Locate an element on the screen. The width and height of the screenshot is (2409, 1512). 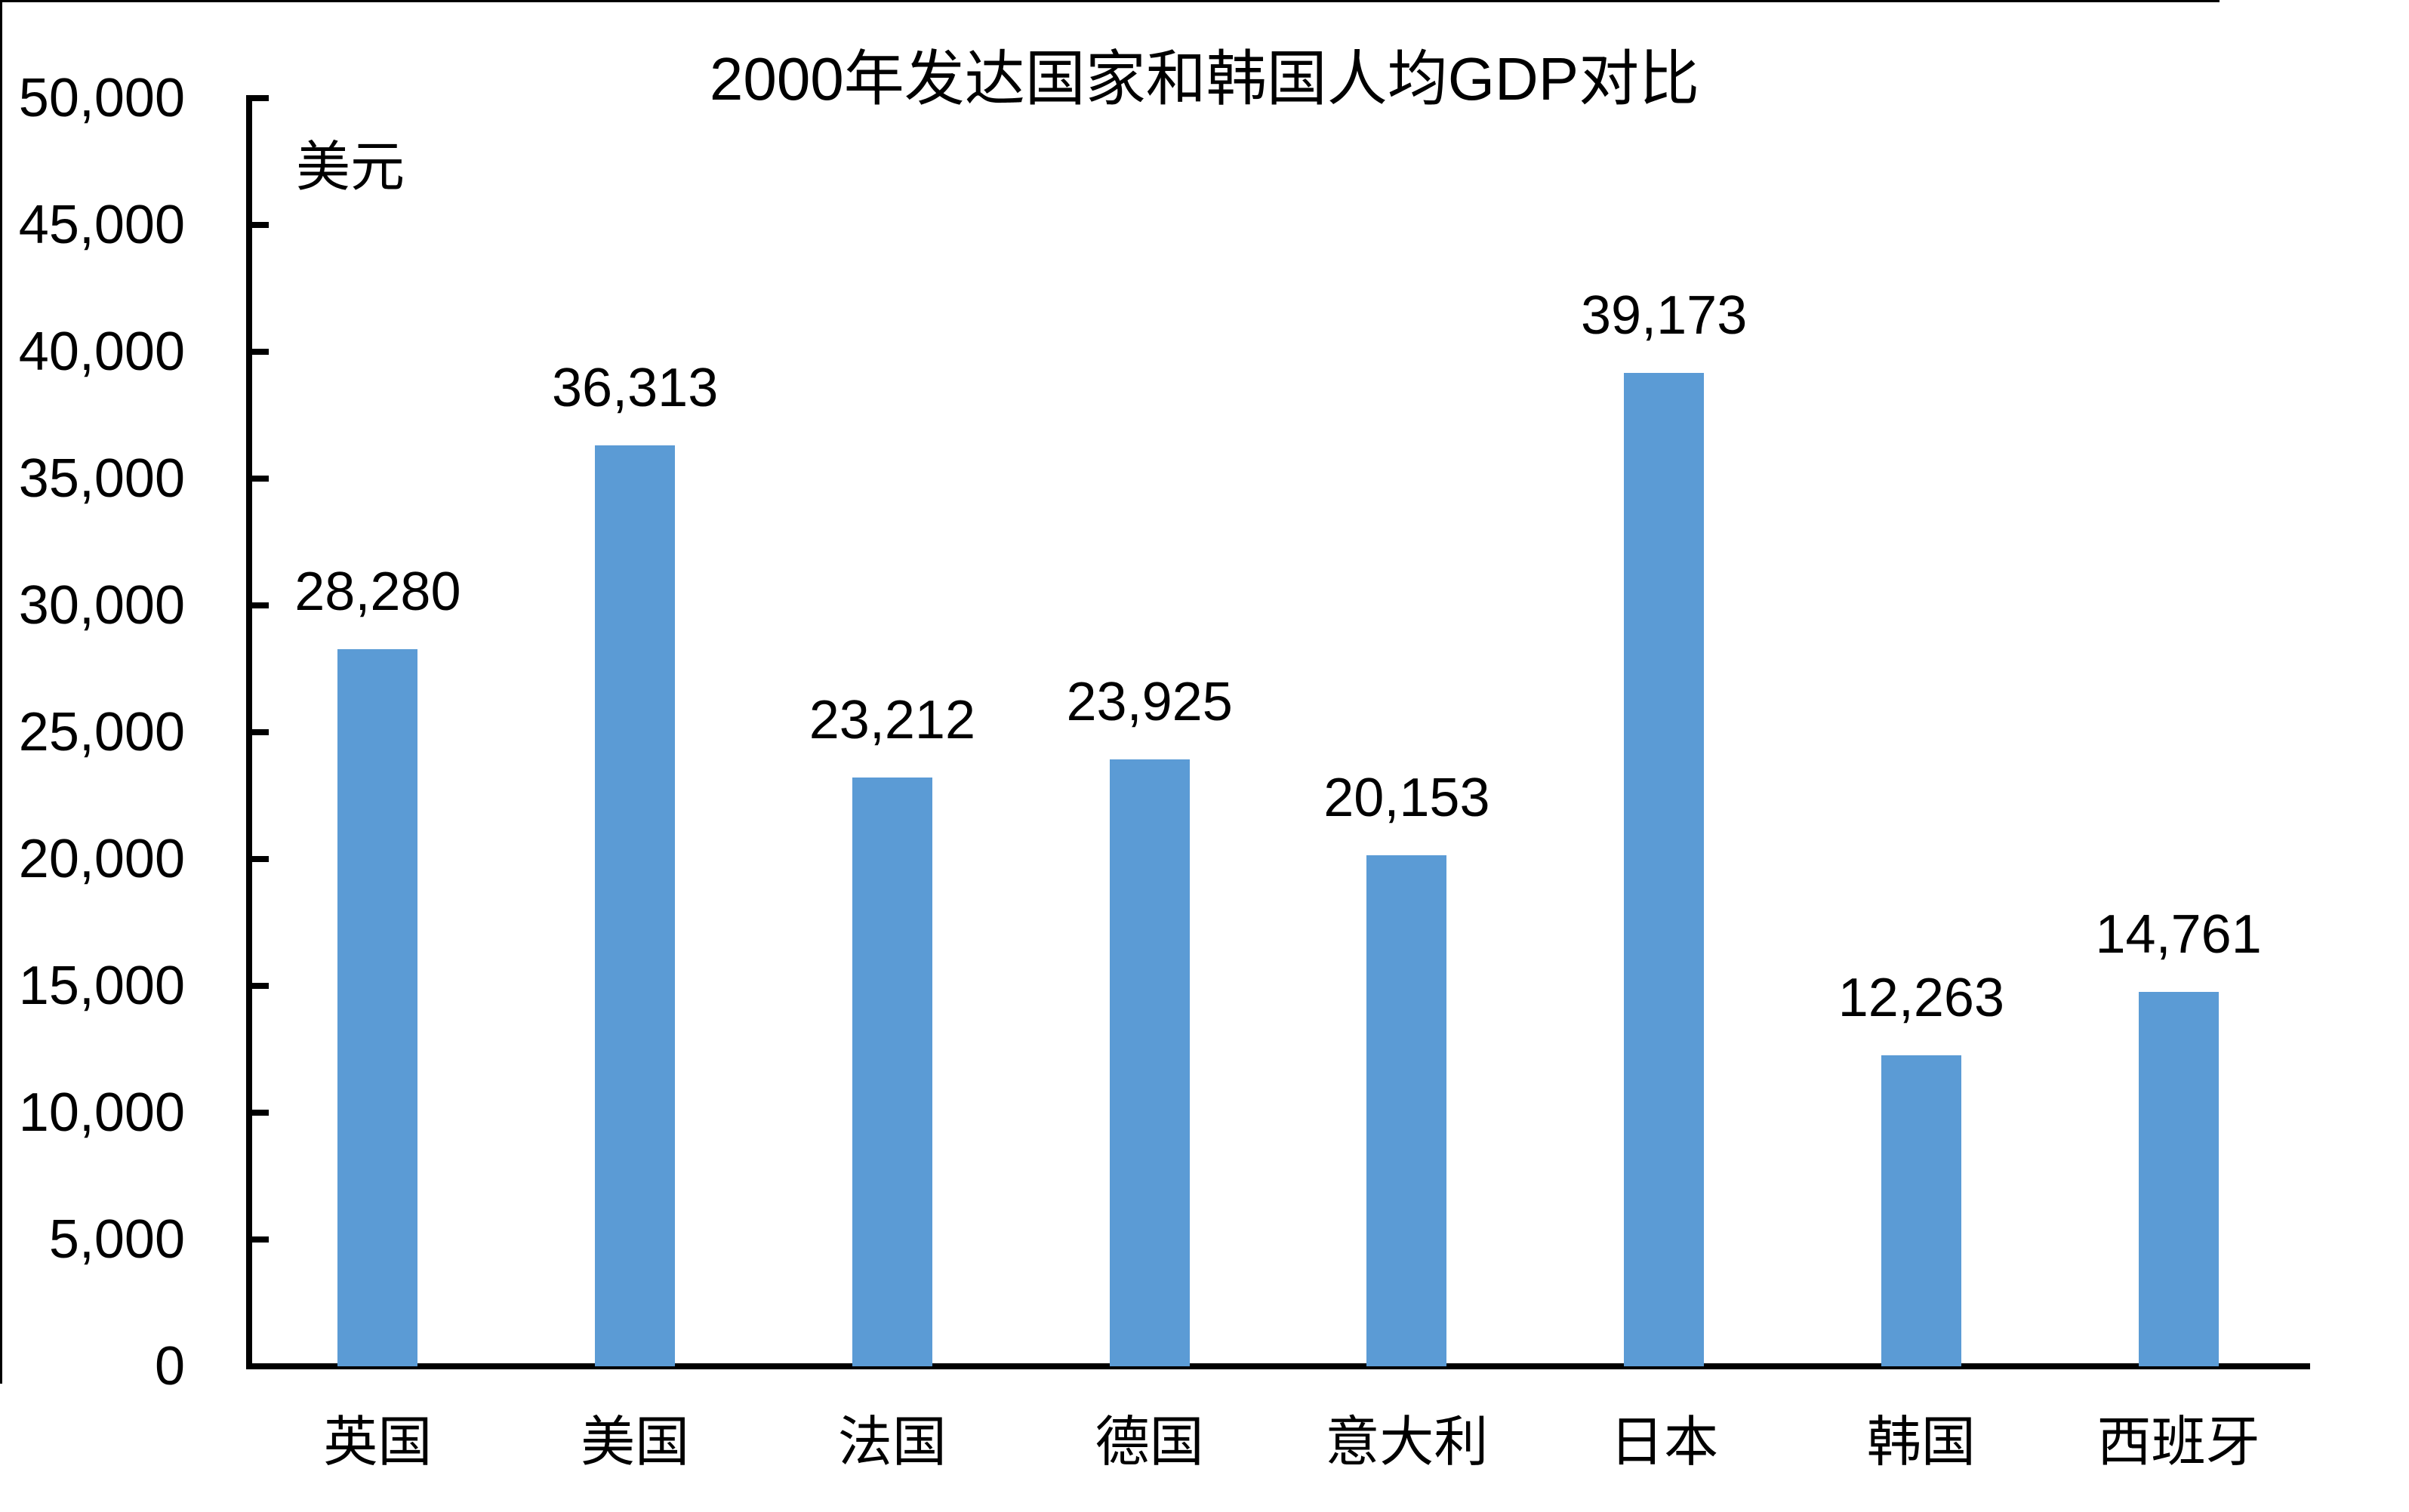
y-tick-label: 15,000 is located at coordinates (101, 986).